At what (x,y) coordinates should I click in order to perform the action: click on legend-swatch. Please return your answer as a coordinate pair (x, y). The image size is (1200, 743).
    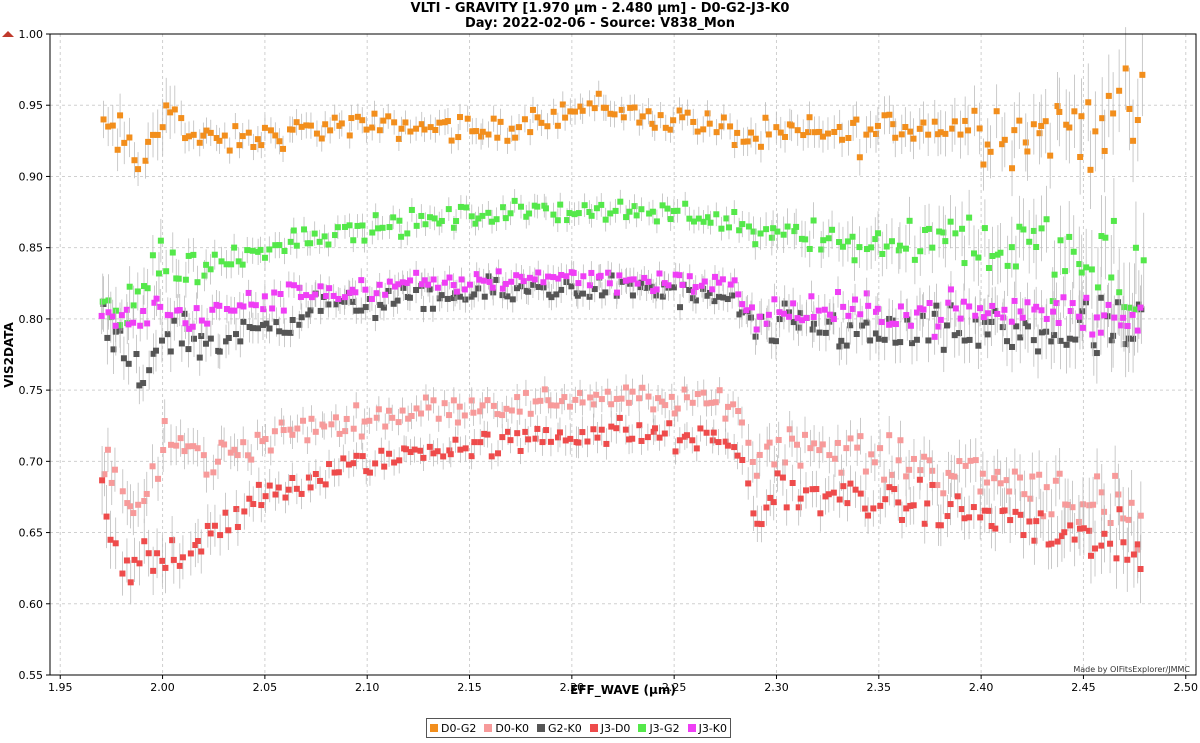
    Looking at the image, I should click on (488, 728).